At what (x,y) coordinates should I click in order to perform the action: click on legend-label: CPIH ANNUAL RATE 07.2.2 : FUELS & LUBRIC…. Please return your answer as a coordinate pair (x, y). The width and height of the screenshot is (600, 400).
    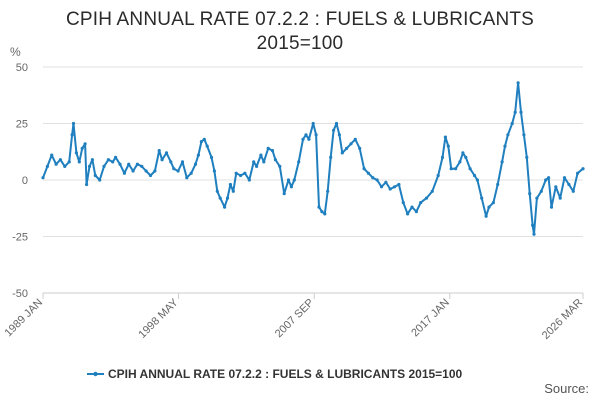
    Looking at the image, I should click on (285, 374).